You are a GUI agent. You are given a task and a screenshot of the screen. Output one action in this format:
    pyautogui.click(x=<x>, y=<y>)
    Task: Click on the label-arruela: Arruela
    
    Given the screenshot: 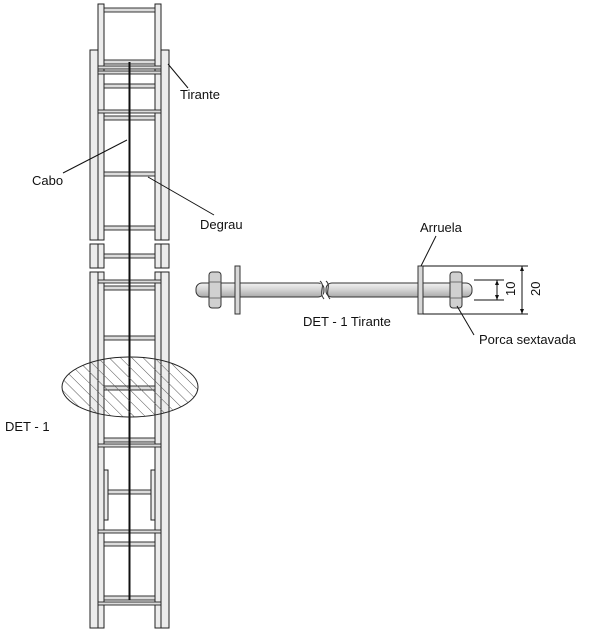 What is the action you would take?
    pyautogui.click(x=441, y=227)
    